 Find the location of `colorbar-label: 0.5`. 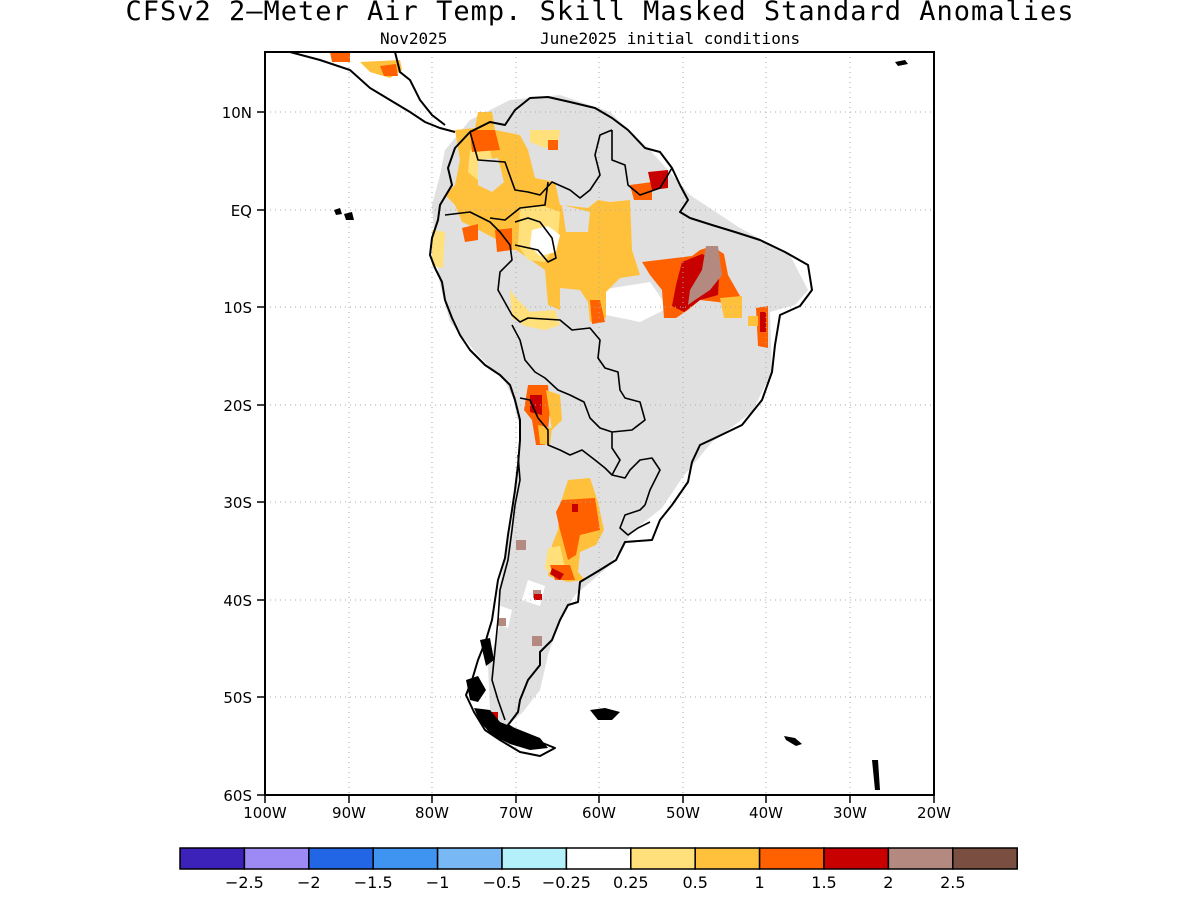

colorbar-label: 0.5 is located at coordinates (694, 882).